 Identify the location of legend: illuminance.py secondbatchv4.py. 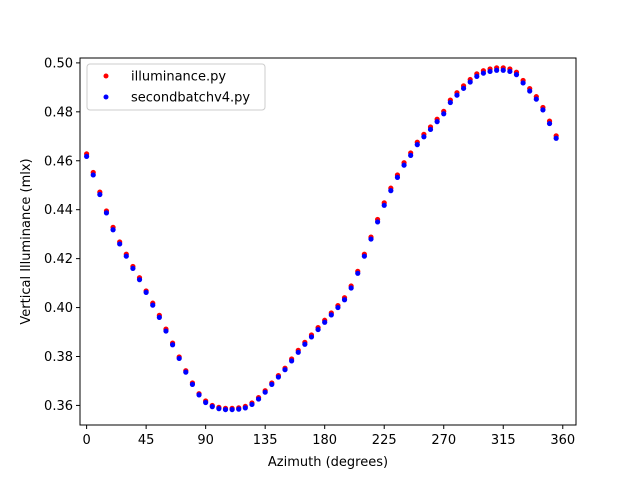
(176, 87).